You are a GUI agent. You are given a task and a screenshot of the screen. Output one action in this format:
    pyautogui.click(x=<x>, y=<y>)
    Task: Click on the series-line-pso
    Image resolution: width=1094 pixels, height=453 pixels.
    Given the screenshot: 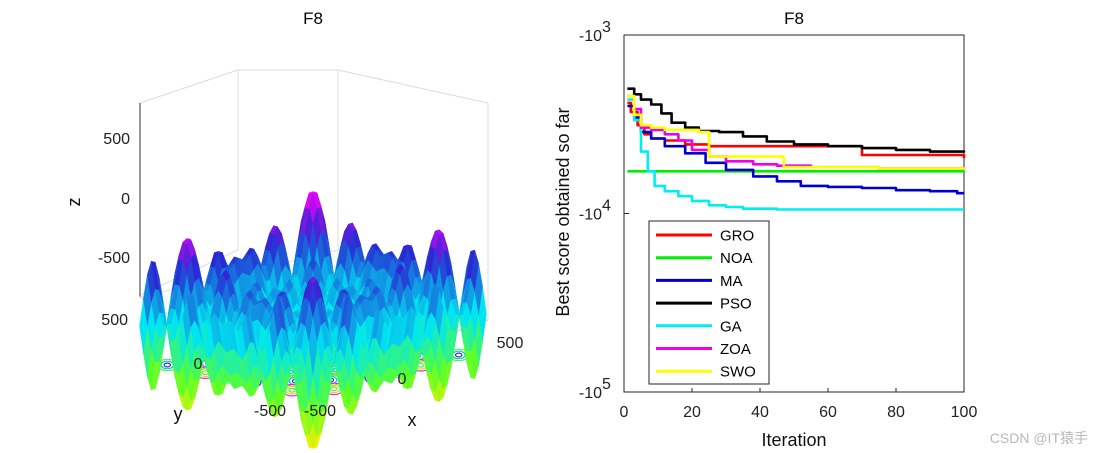 What is the action you would take?
    pyautogui.click(x=796, y=120)
    